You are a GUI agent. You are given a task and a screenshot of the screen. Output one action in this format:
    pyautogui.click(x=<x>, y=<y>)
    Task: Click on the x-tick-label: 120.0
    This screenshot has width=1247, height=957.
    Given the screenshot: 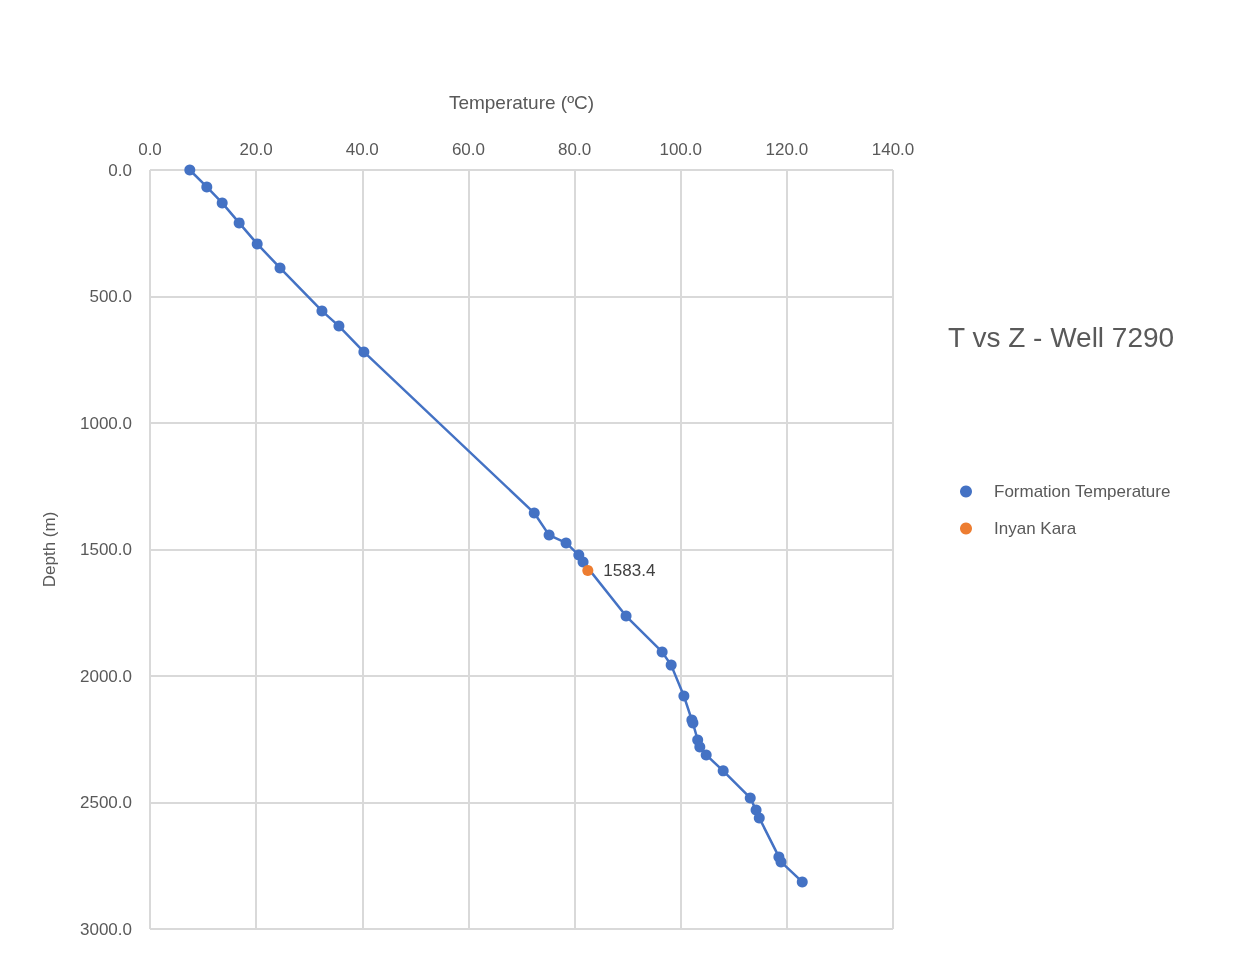 What is the action you would take?
    pyautogui.click(x=787, y=149)
    